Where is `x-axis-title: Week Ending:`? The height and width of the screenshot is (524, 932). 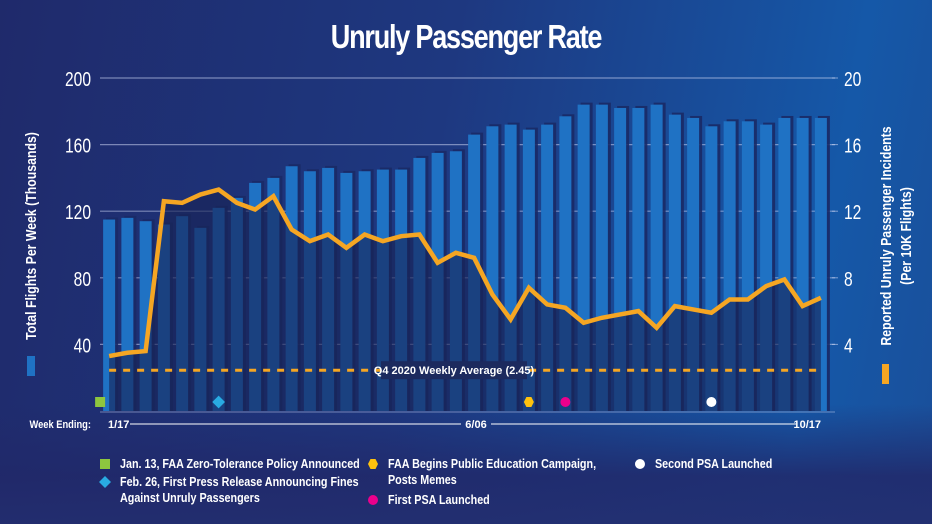
x-axis-title: Week Ending: is located at coordinates (60, 425).